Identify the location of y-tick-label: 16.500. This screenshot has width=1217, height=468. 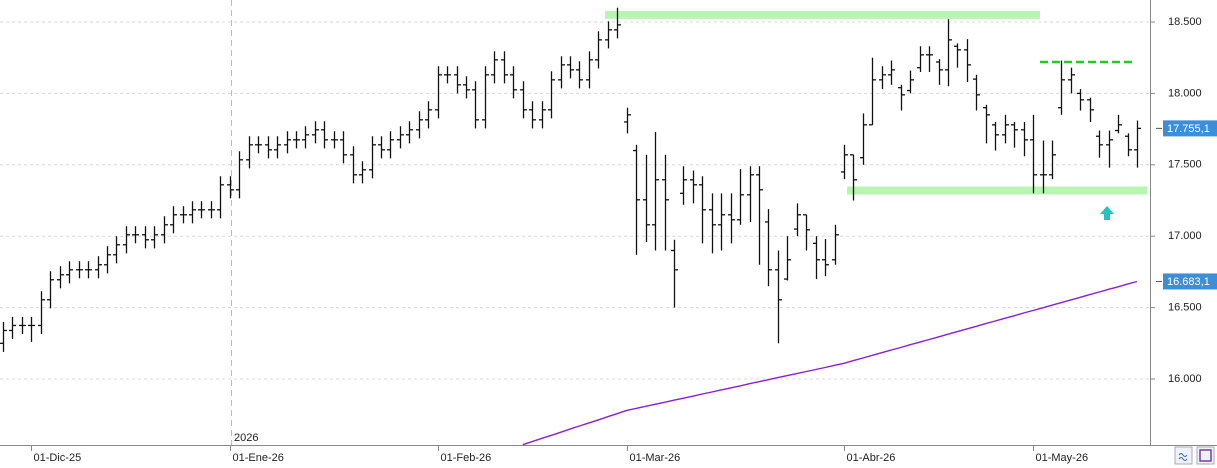
(1185, 308).